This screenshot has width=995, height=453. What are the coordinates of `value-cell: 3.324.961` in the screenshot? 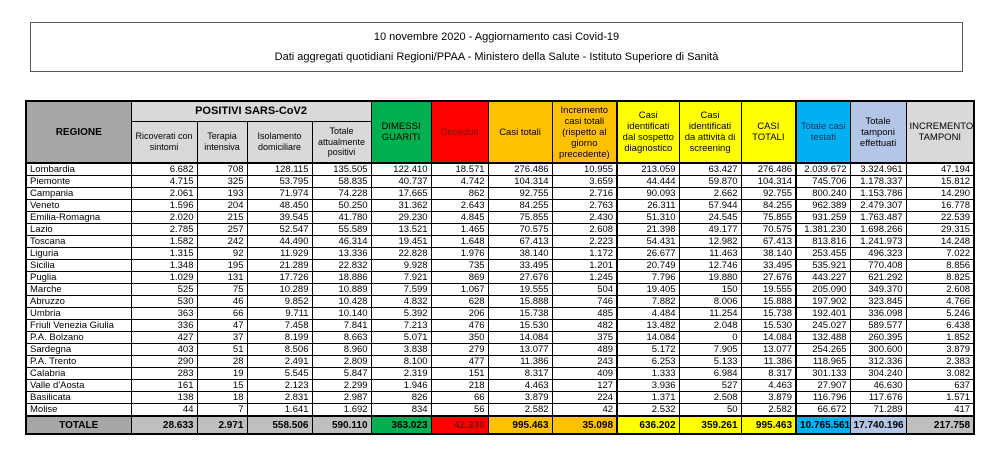 It's located at (878, 169).